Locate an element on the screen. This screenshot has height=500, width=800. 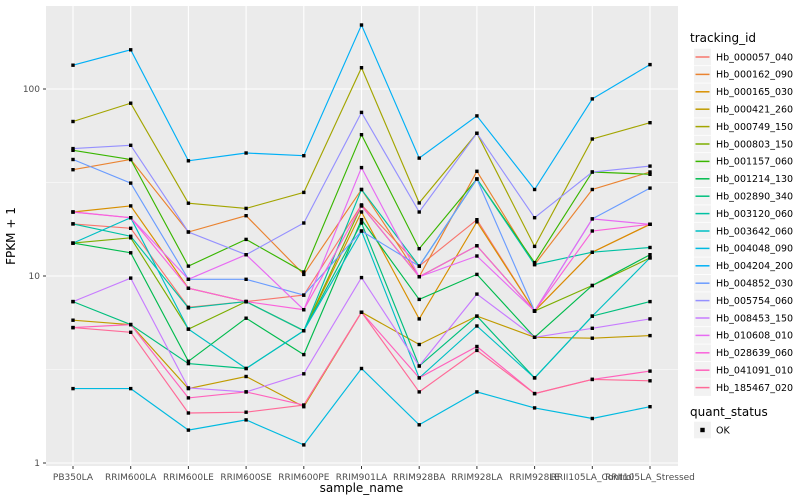
legend-item-label: Hb_008453_150 is located at coordinates (754, 318).